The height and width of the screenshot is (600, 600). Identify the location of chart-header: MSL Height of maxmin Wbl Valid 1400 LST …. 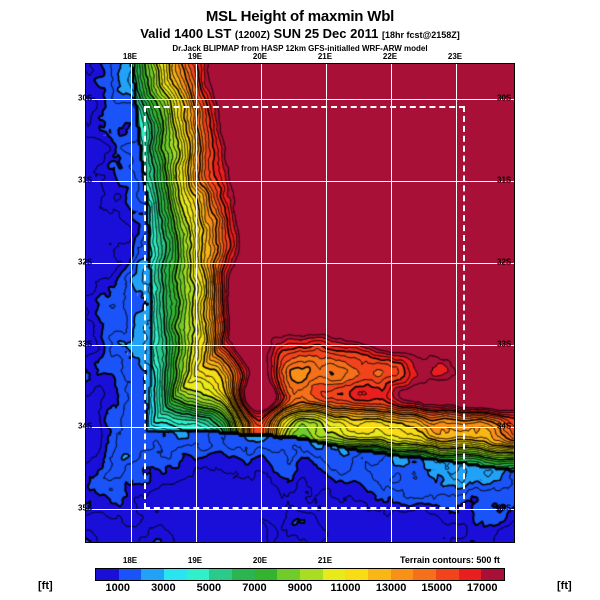
(300, 27).